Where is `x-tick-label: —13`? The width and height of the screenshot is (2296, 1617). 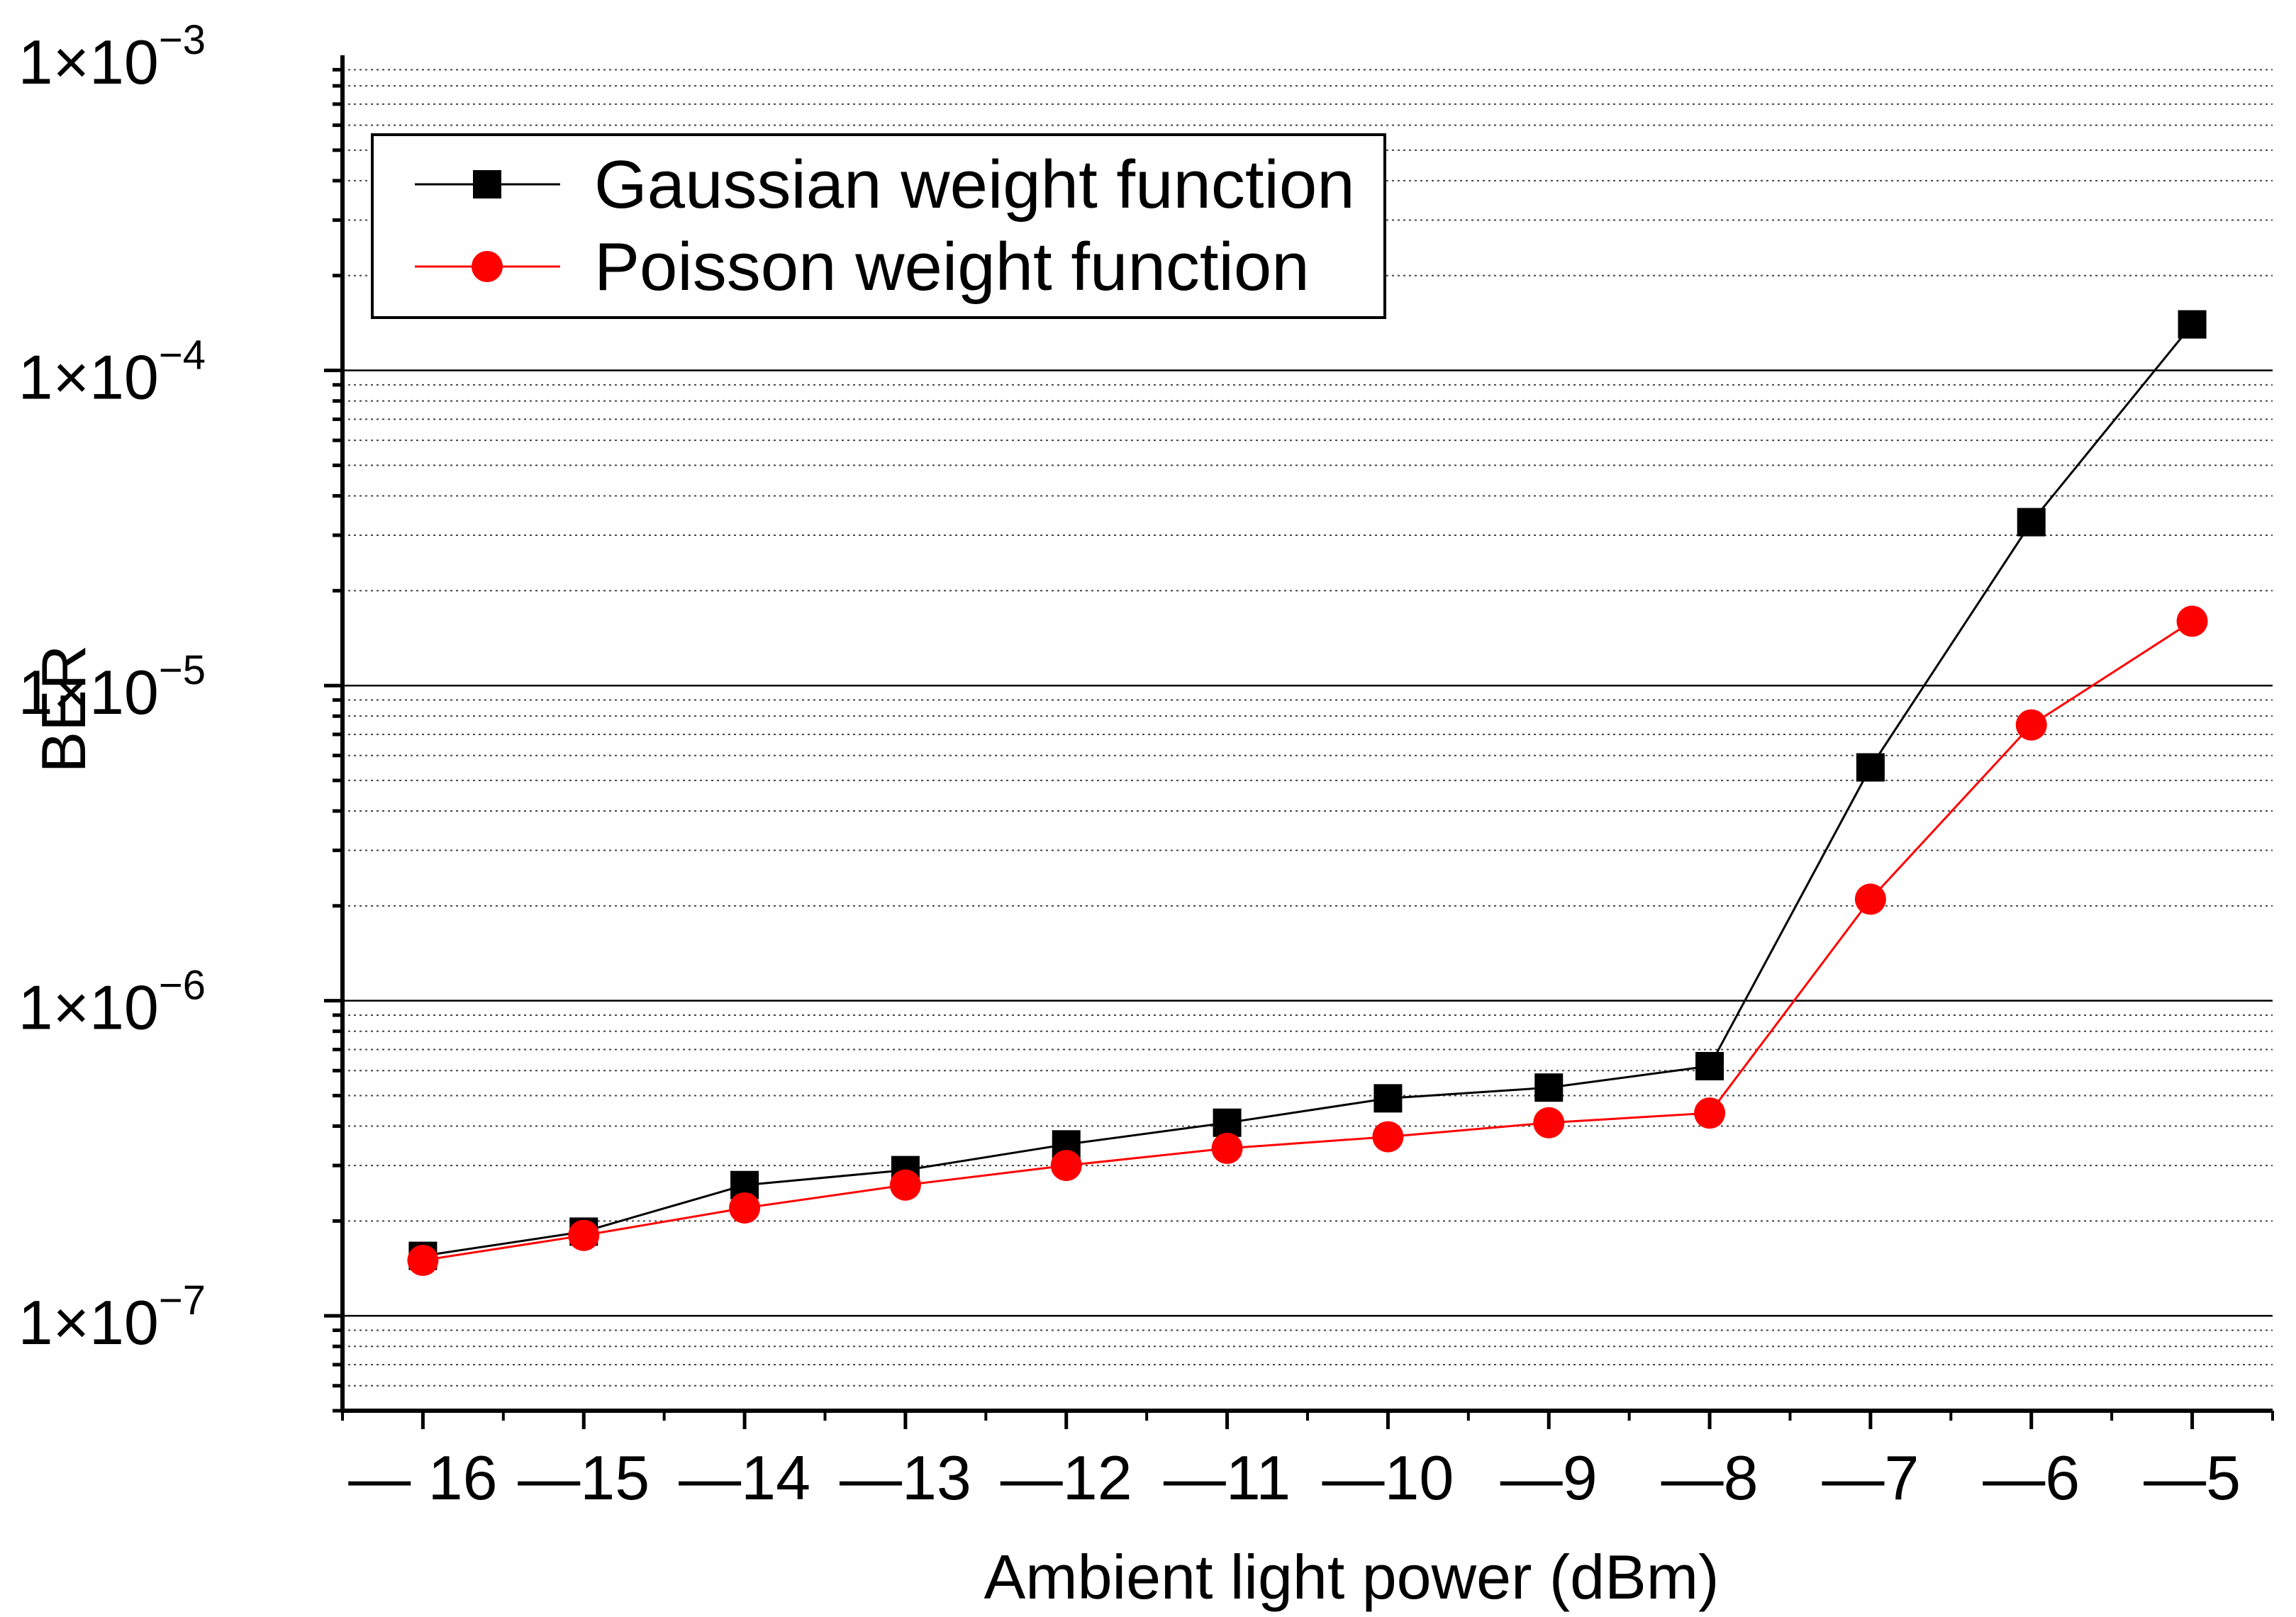
x-tick-label: —13 is located at coordinates (905, 1478).